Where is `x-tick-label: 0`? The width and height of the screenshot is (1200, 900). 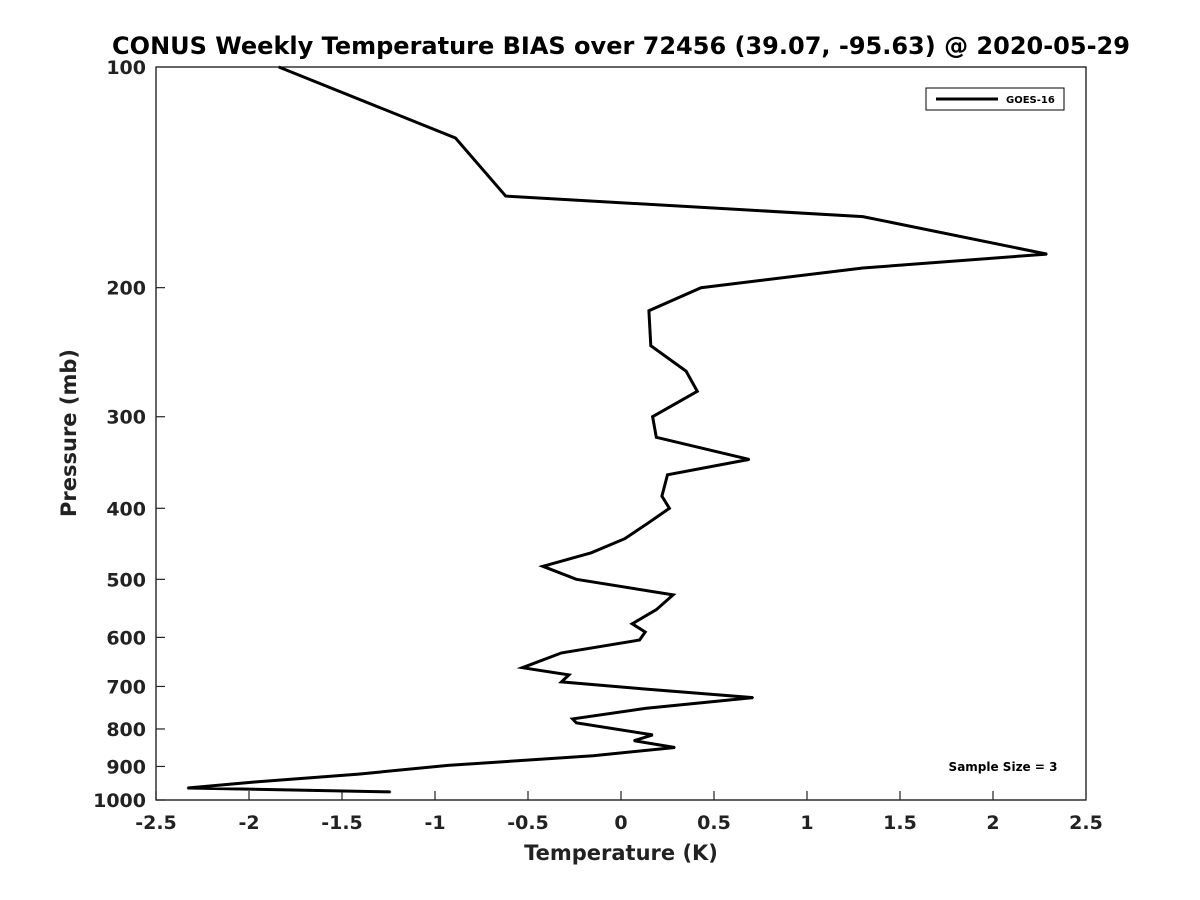
x-tick-label: 0 is located at coordinates (620, 823).